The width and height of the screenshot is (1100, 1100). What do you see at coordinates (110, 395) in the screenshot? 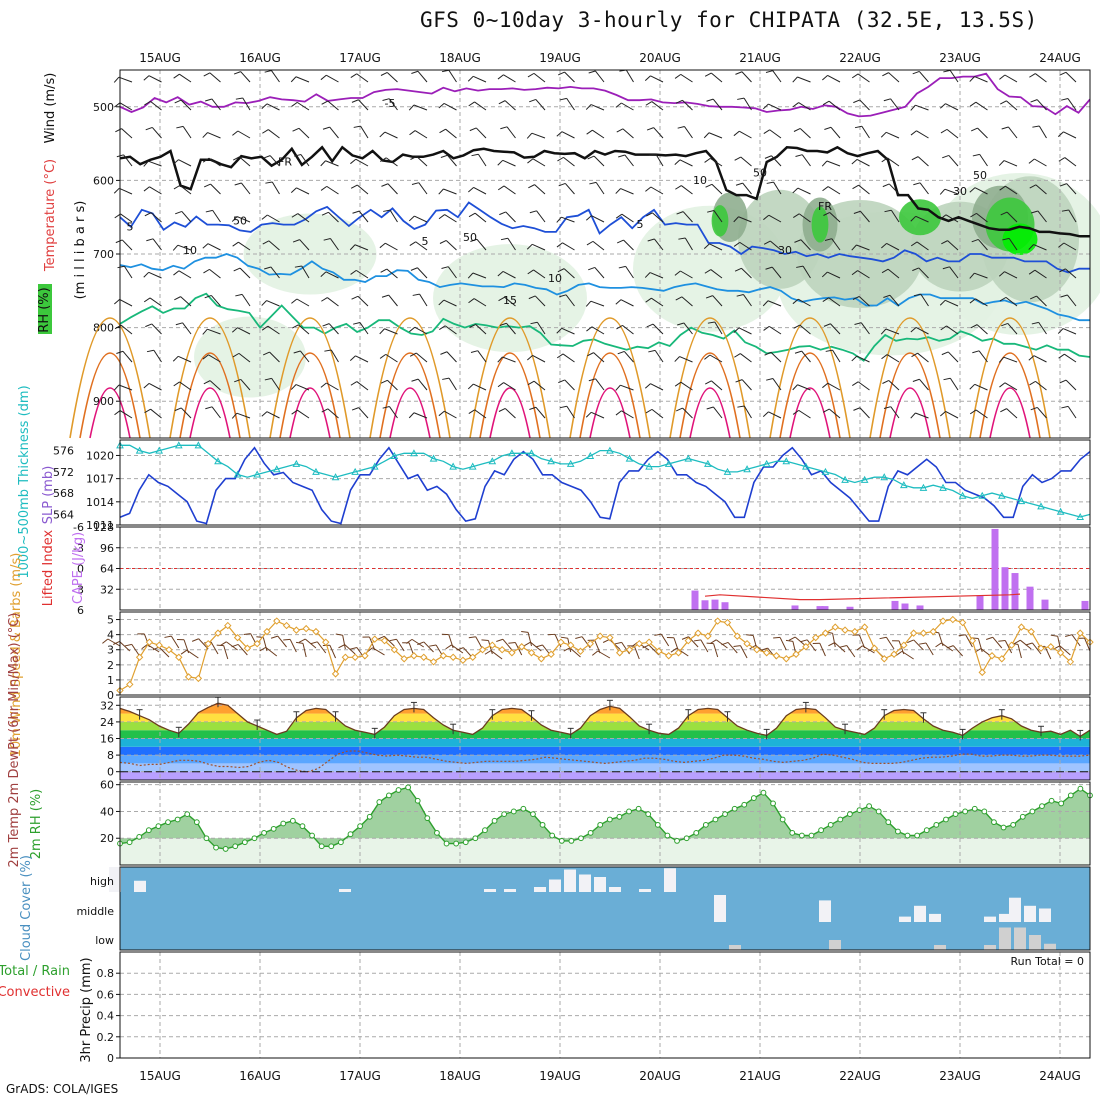
I see `isotherm-arch` at bounding box center [110, 395].